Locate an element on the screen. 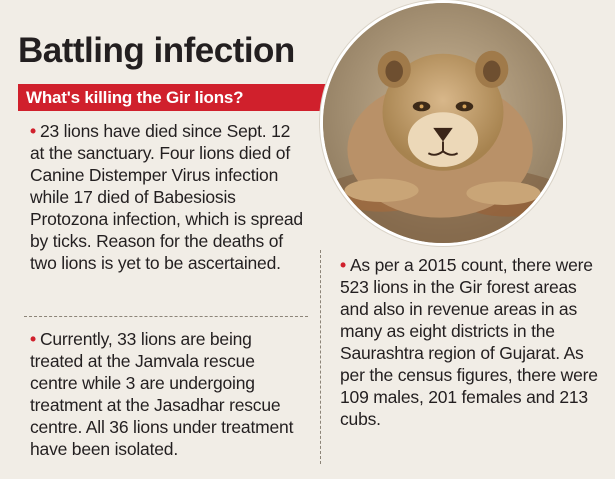 The width and height of the screenshot is (615, 479). kicker-banner: What's killing the Gir lions? is located at coordinates (174, 97).